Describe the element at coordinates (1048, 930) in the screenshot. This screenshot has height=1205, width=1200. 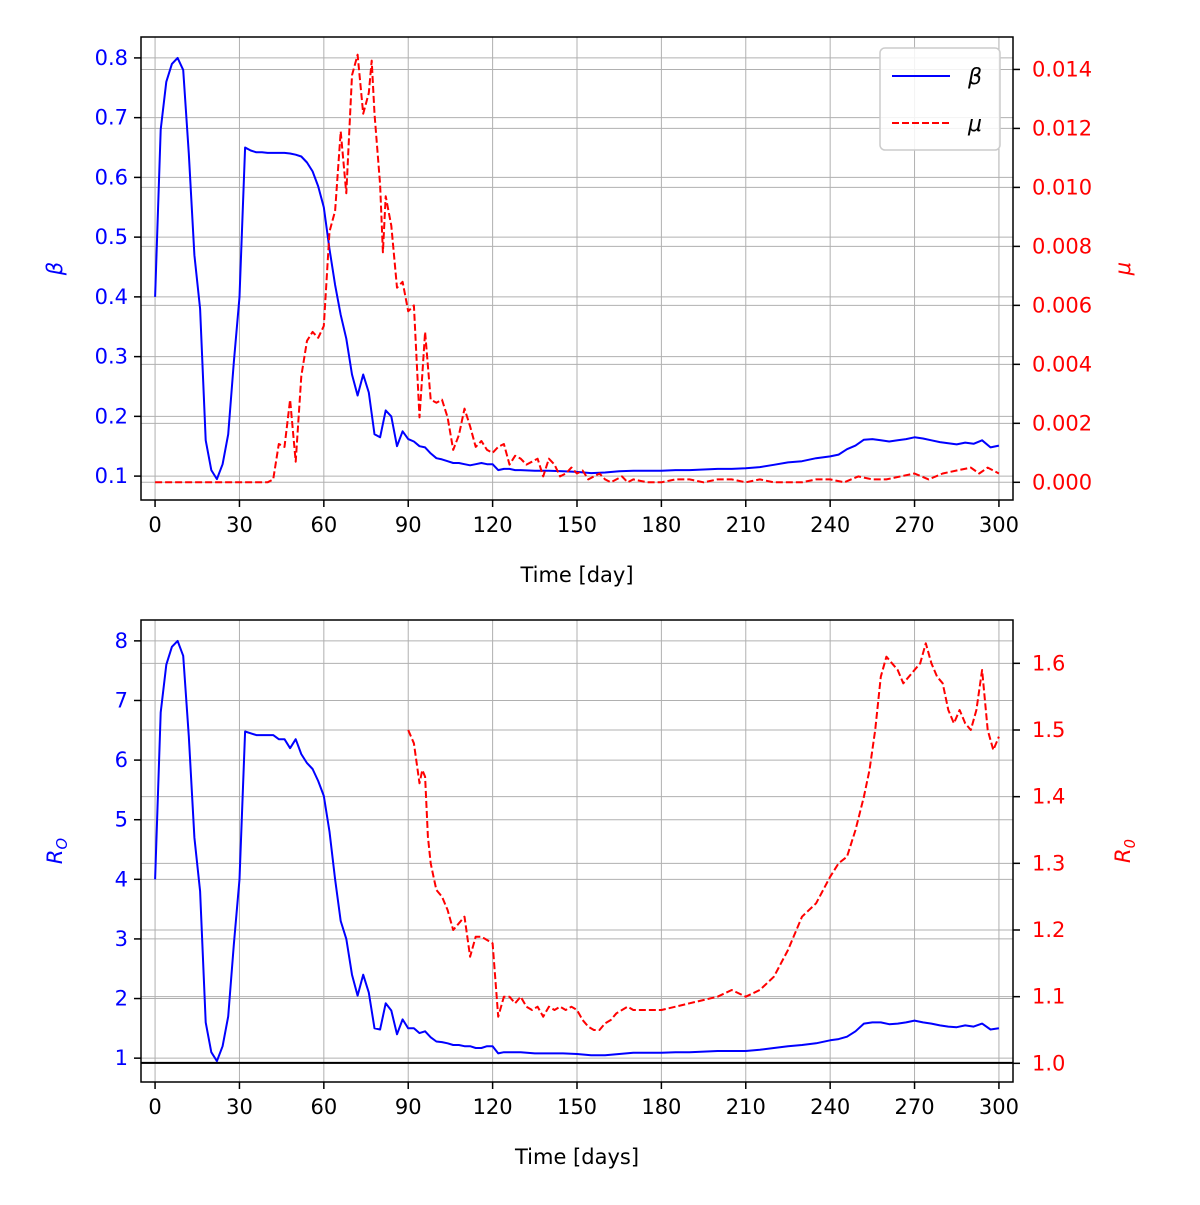
I see `y-tick-label-right: 1.2` at that location.